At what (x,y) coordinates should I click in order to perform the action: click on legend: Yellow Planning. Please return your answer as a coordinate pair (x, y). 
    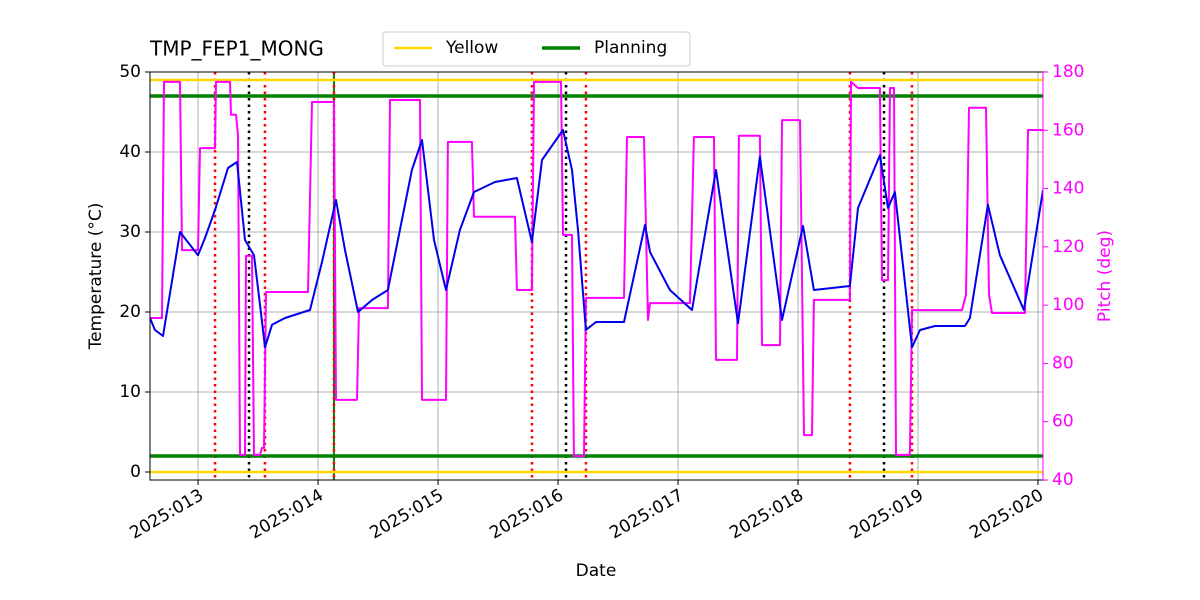
    Looking at the image, I should click on (536, 49).